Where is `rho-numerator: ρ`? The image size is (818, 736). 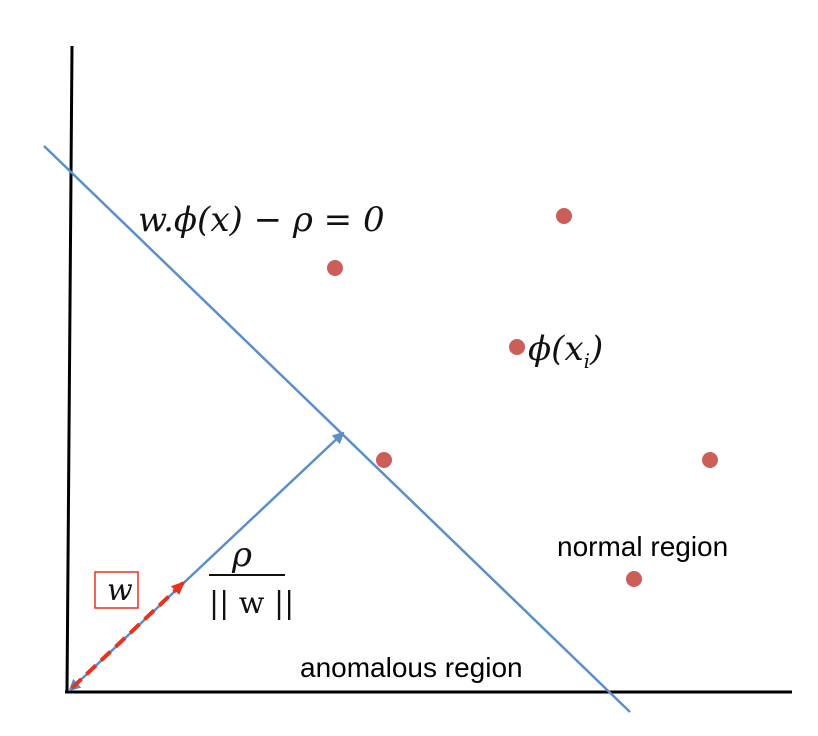 rho-numerator: ρ is located at coordinates (241, 555).